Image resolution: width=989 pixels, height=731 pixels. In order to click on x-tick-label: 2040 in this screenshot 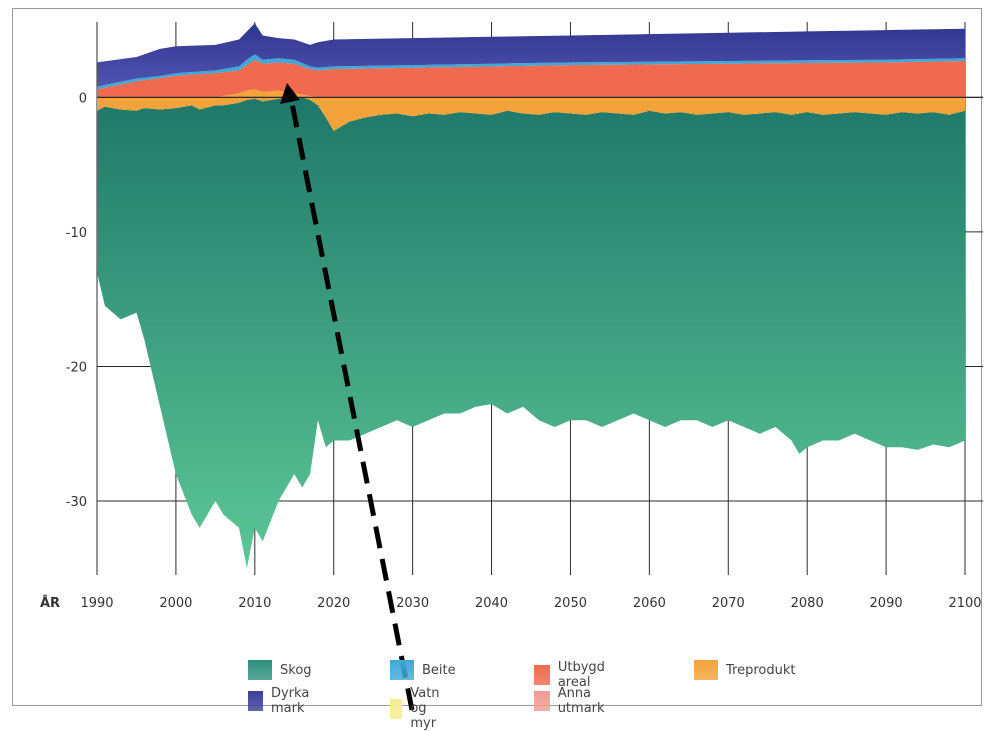, I will do `click(491, 603)`.